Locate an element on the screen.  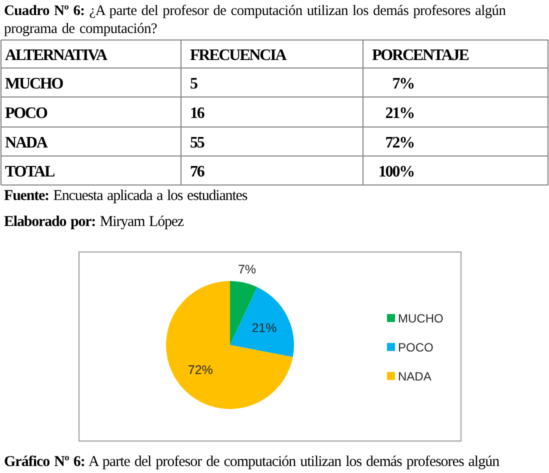
source-note: Fuente: Encuesta aplicada a los estudiantes is located at coordinates (126, 196).